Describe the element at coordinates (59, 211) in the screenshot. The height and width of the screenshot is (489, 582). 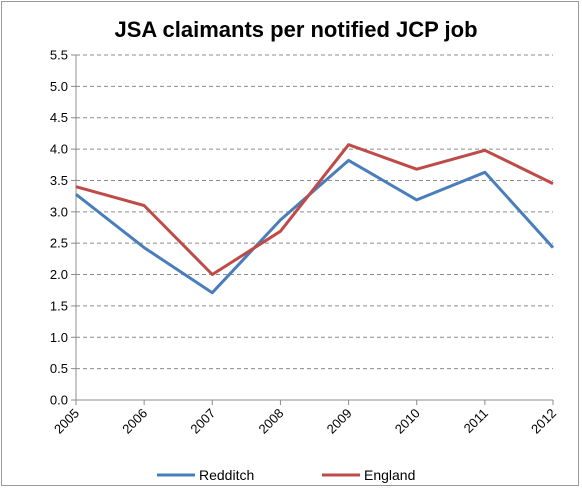
I see `y-tick-label: 3.0` at that location.